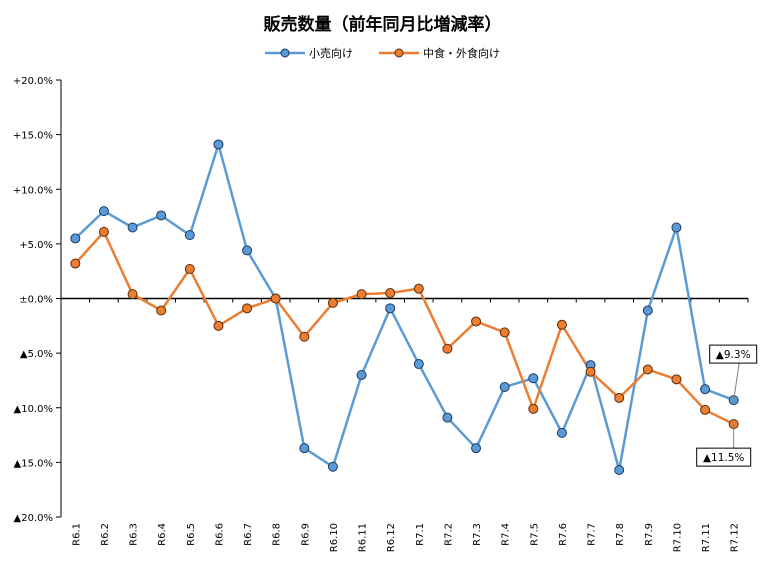 This screenshot has width=765, height=561. Describe the element at coordinates (391, 537) in the screenshot. I see `x-tick-label: R6.12` at that location.